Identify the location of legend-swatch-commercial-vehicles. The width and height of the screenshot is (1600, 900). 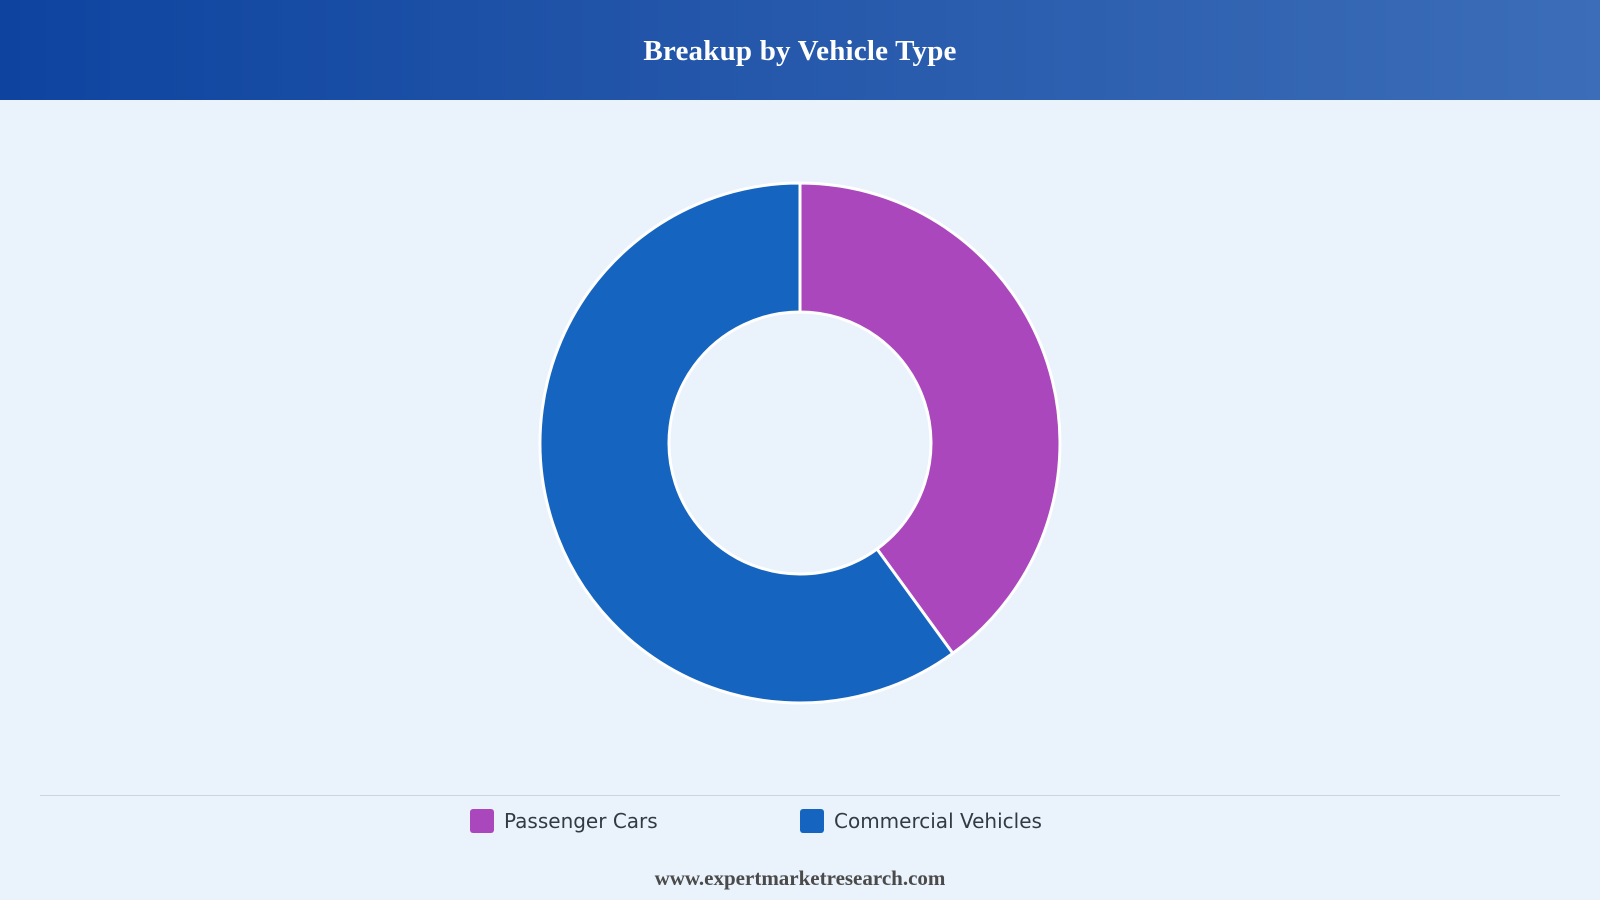
(812, 821).